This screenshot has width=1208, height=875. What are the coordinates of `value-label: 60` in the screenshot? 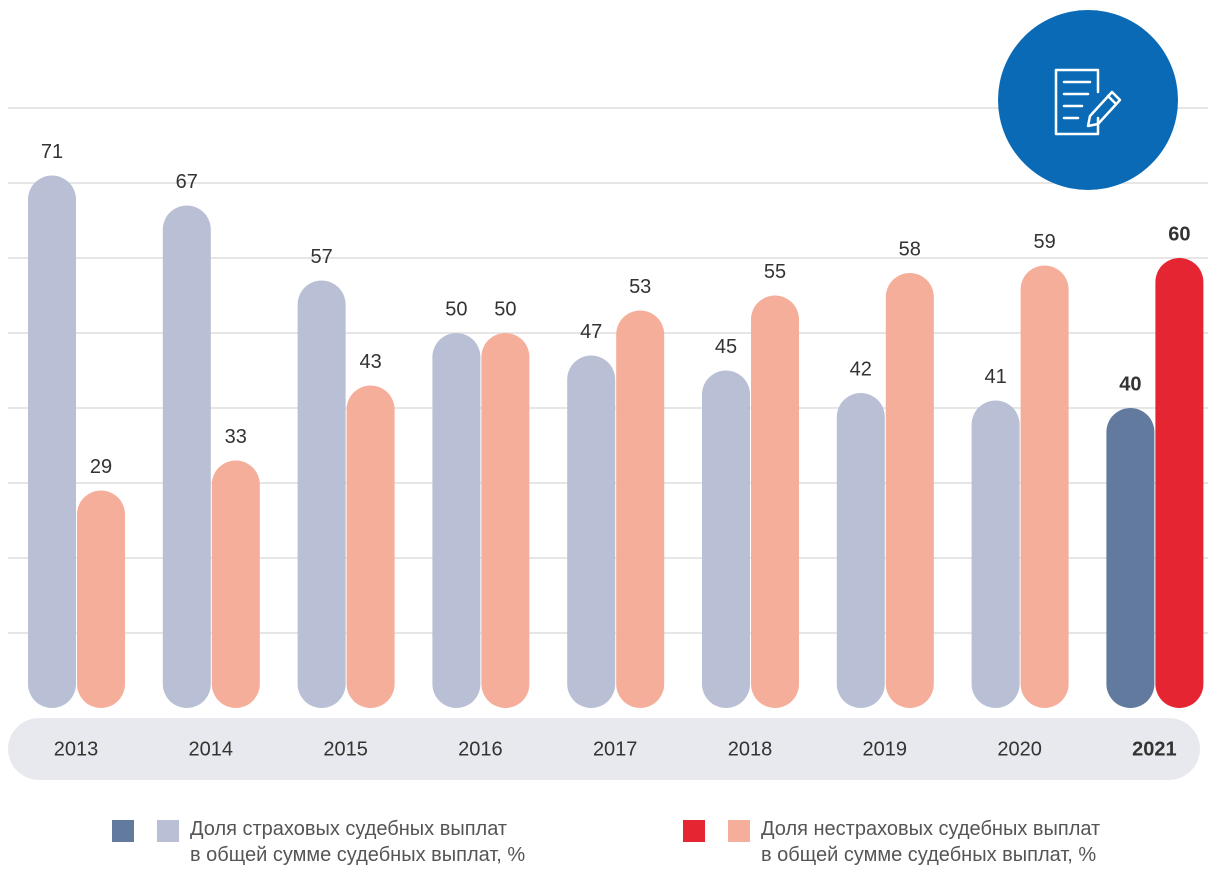 It's located at (1179, 234).